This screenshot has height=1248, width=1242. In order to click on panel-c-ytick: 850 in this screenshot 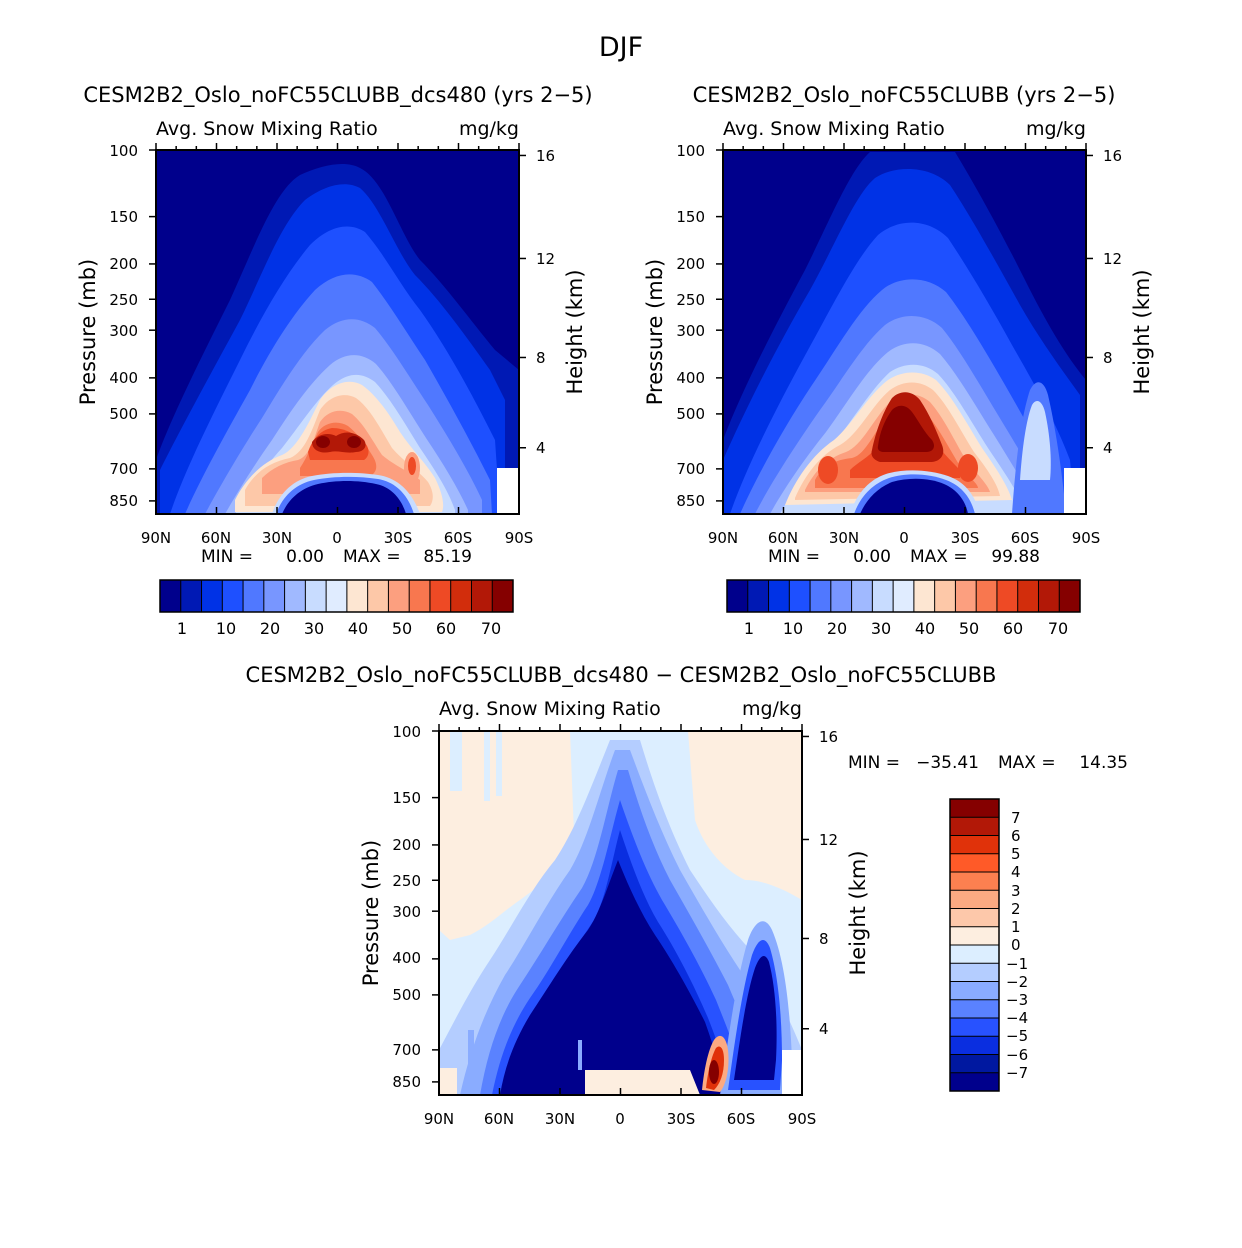, I will do `click(406, 1082)`.